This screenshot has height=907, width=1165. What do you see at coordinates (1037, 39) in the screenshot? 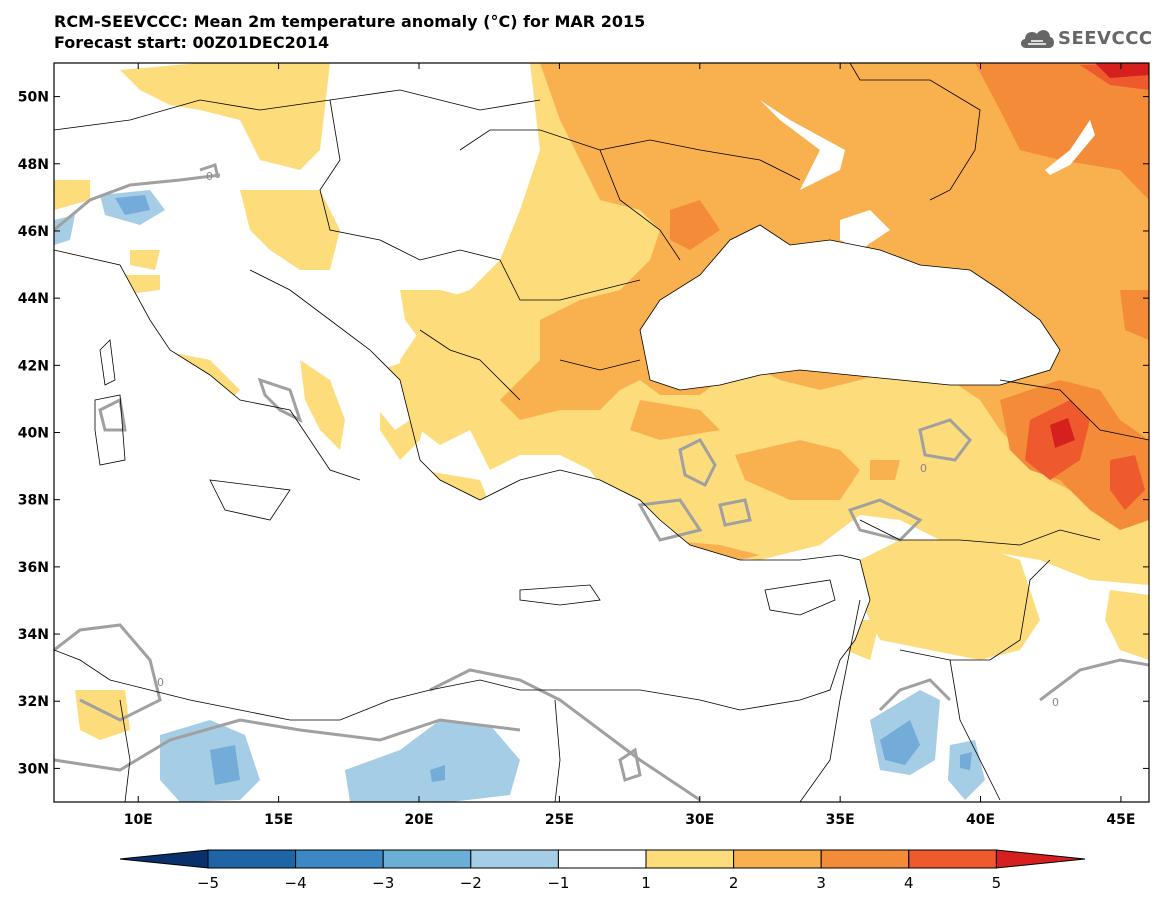
I see `cloud-icon` at bounding box center [1037, 39].